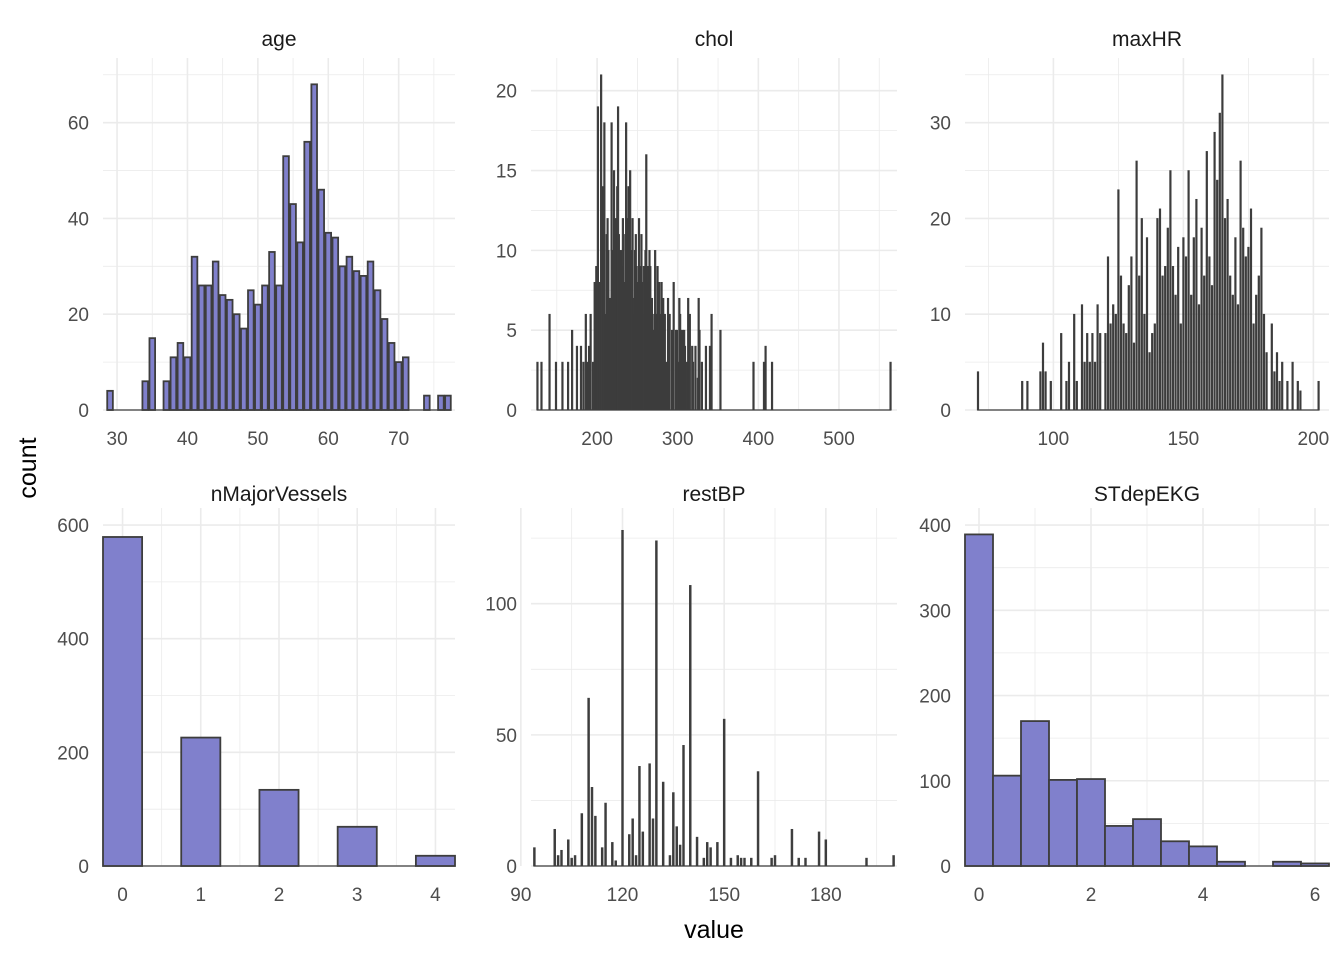 The width and height of the screenshot is (1344, 960). What do you see at coordinates (279, 895) in the screenshot?
I see `x-tick-label: 2` at bounding box center [279, 895].